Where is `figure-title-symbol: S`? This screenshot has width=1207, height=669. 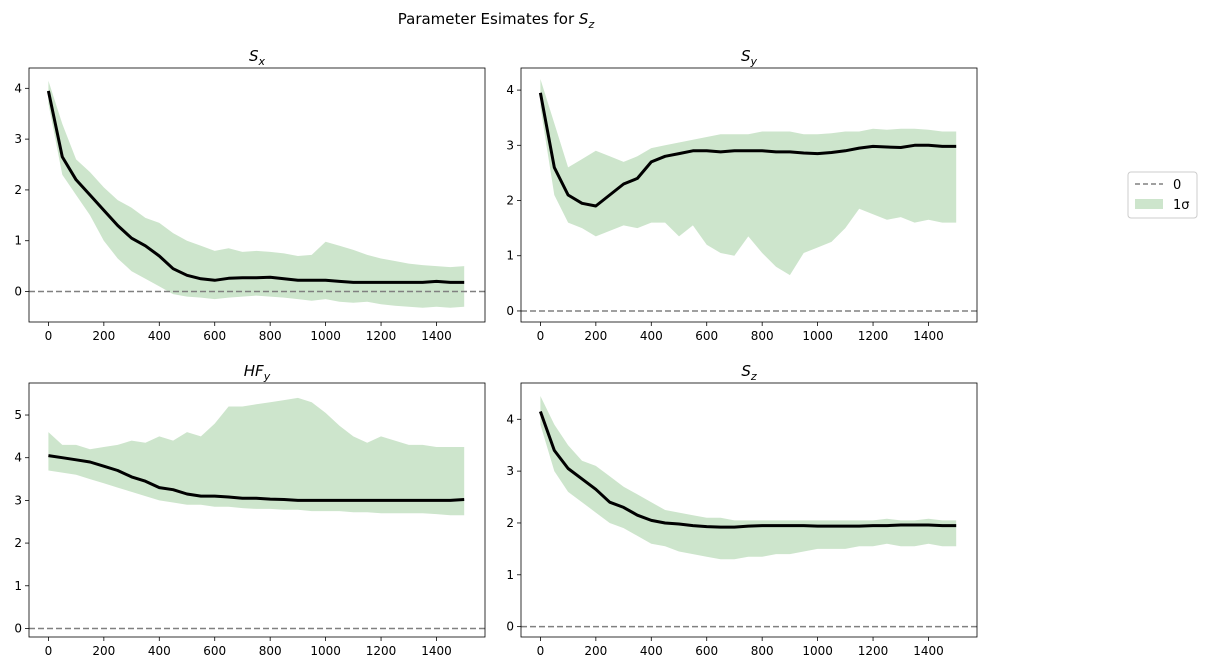 figure-title-symbol: S is located at coordinates (584, 19).